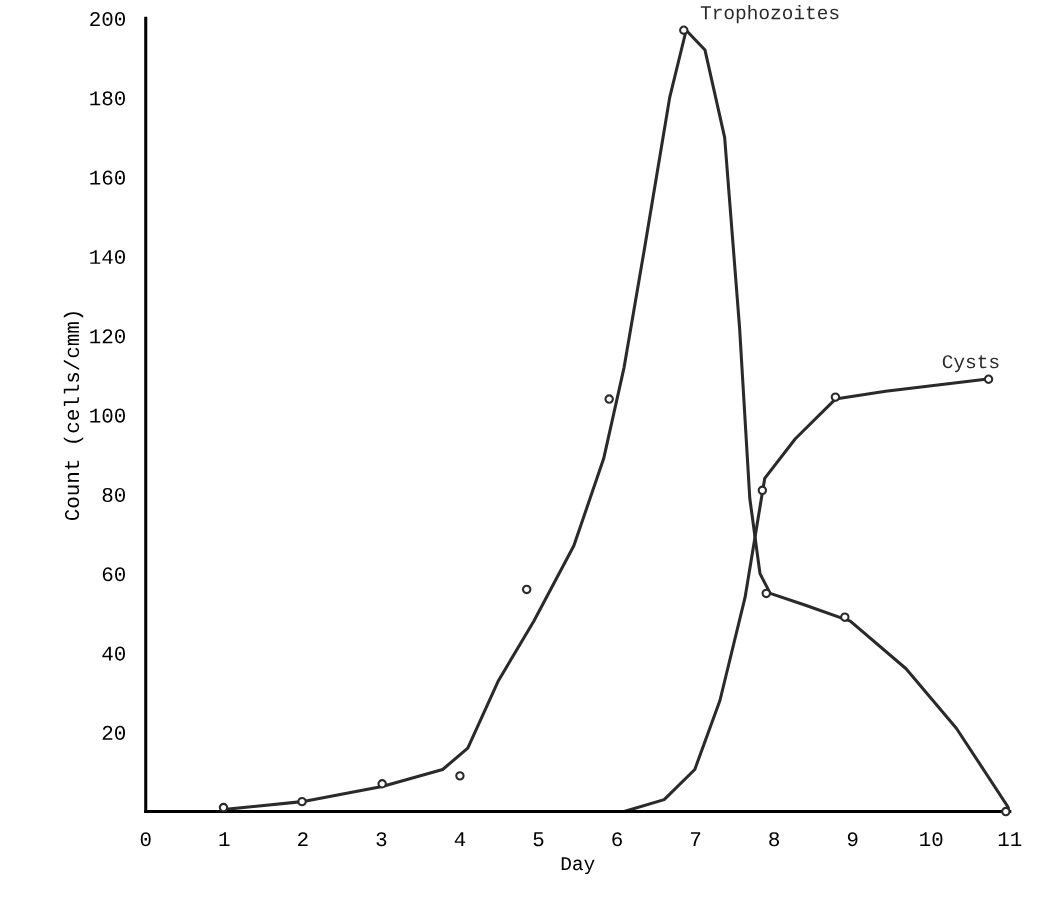 This screenshot has height=917, width=1041. What do you see at coordinates (774, 839) in the screenshot?
I see `x-tick-label: 8` at bounding box center [774, 839].